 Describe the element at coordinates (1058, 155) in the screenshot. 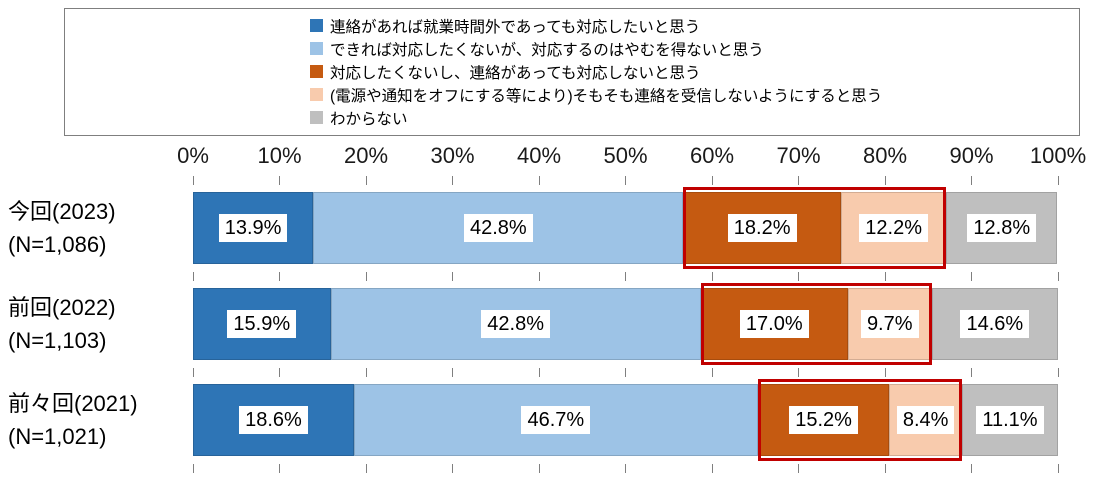

I see `x-tick-label: 100%` at that location.